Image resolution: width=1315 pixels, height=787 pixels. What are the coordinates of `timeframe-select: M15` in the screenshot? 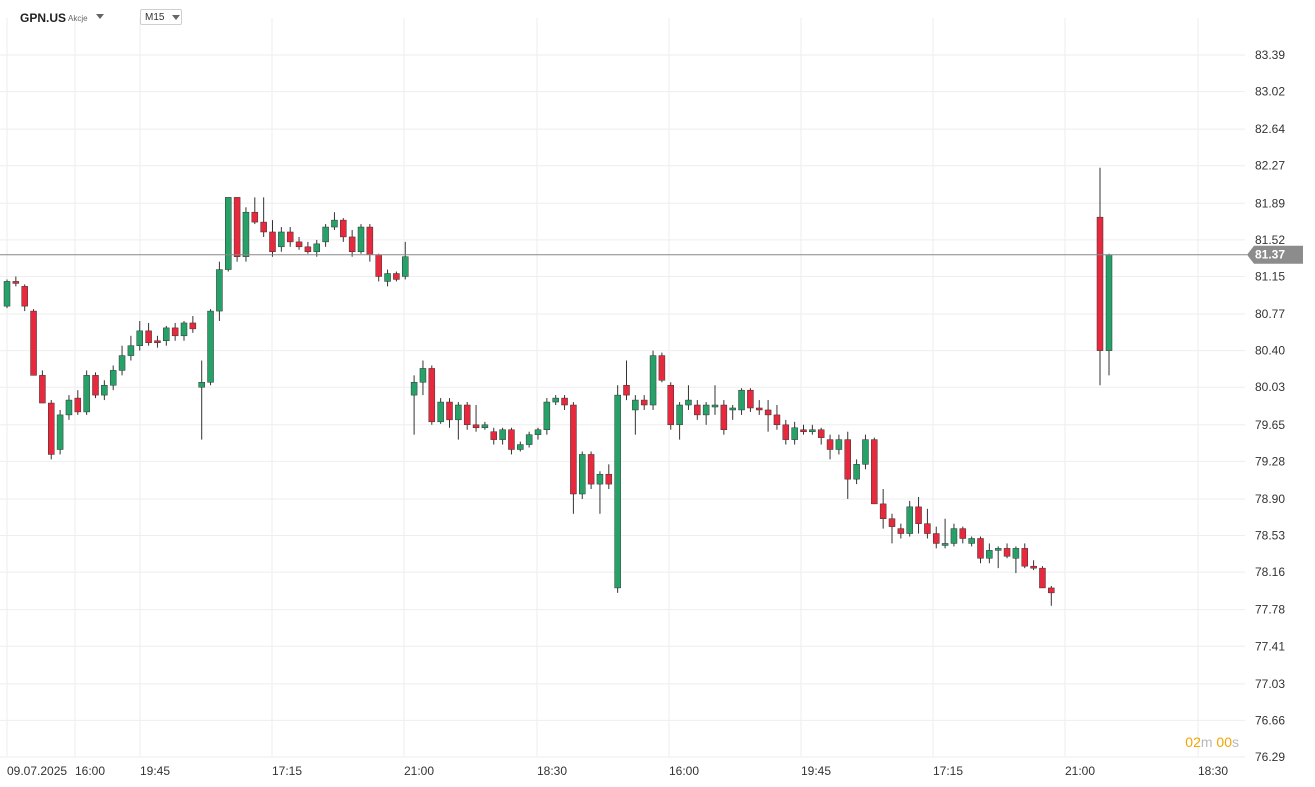 It's located at (161, 17).